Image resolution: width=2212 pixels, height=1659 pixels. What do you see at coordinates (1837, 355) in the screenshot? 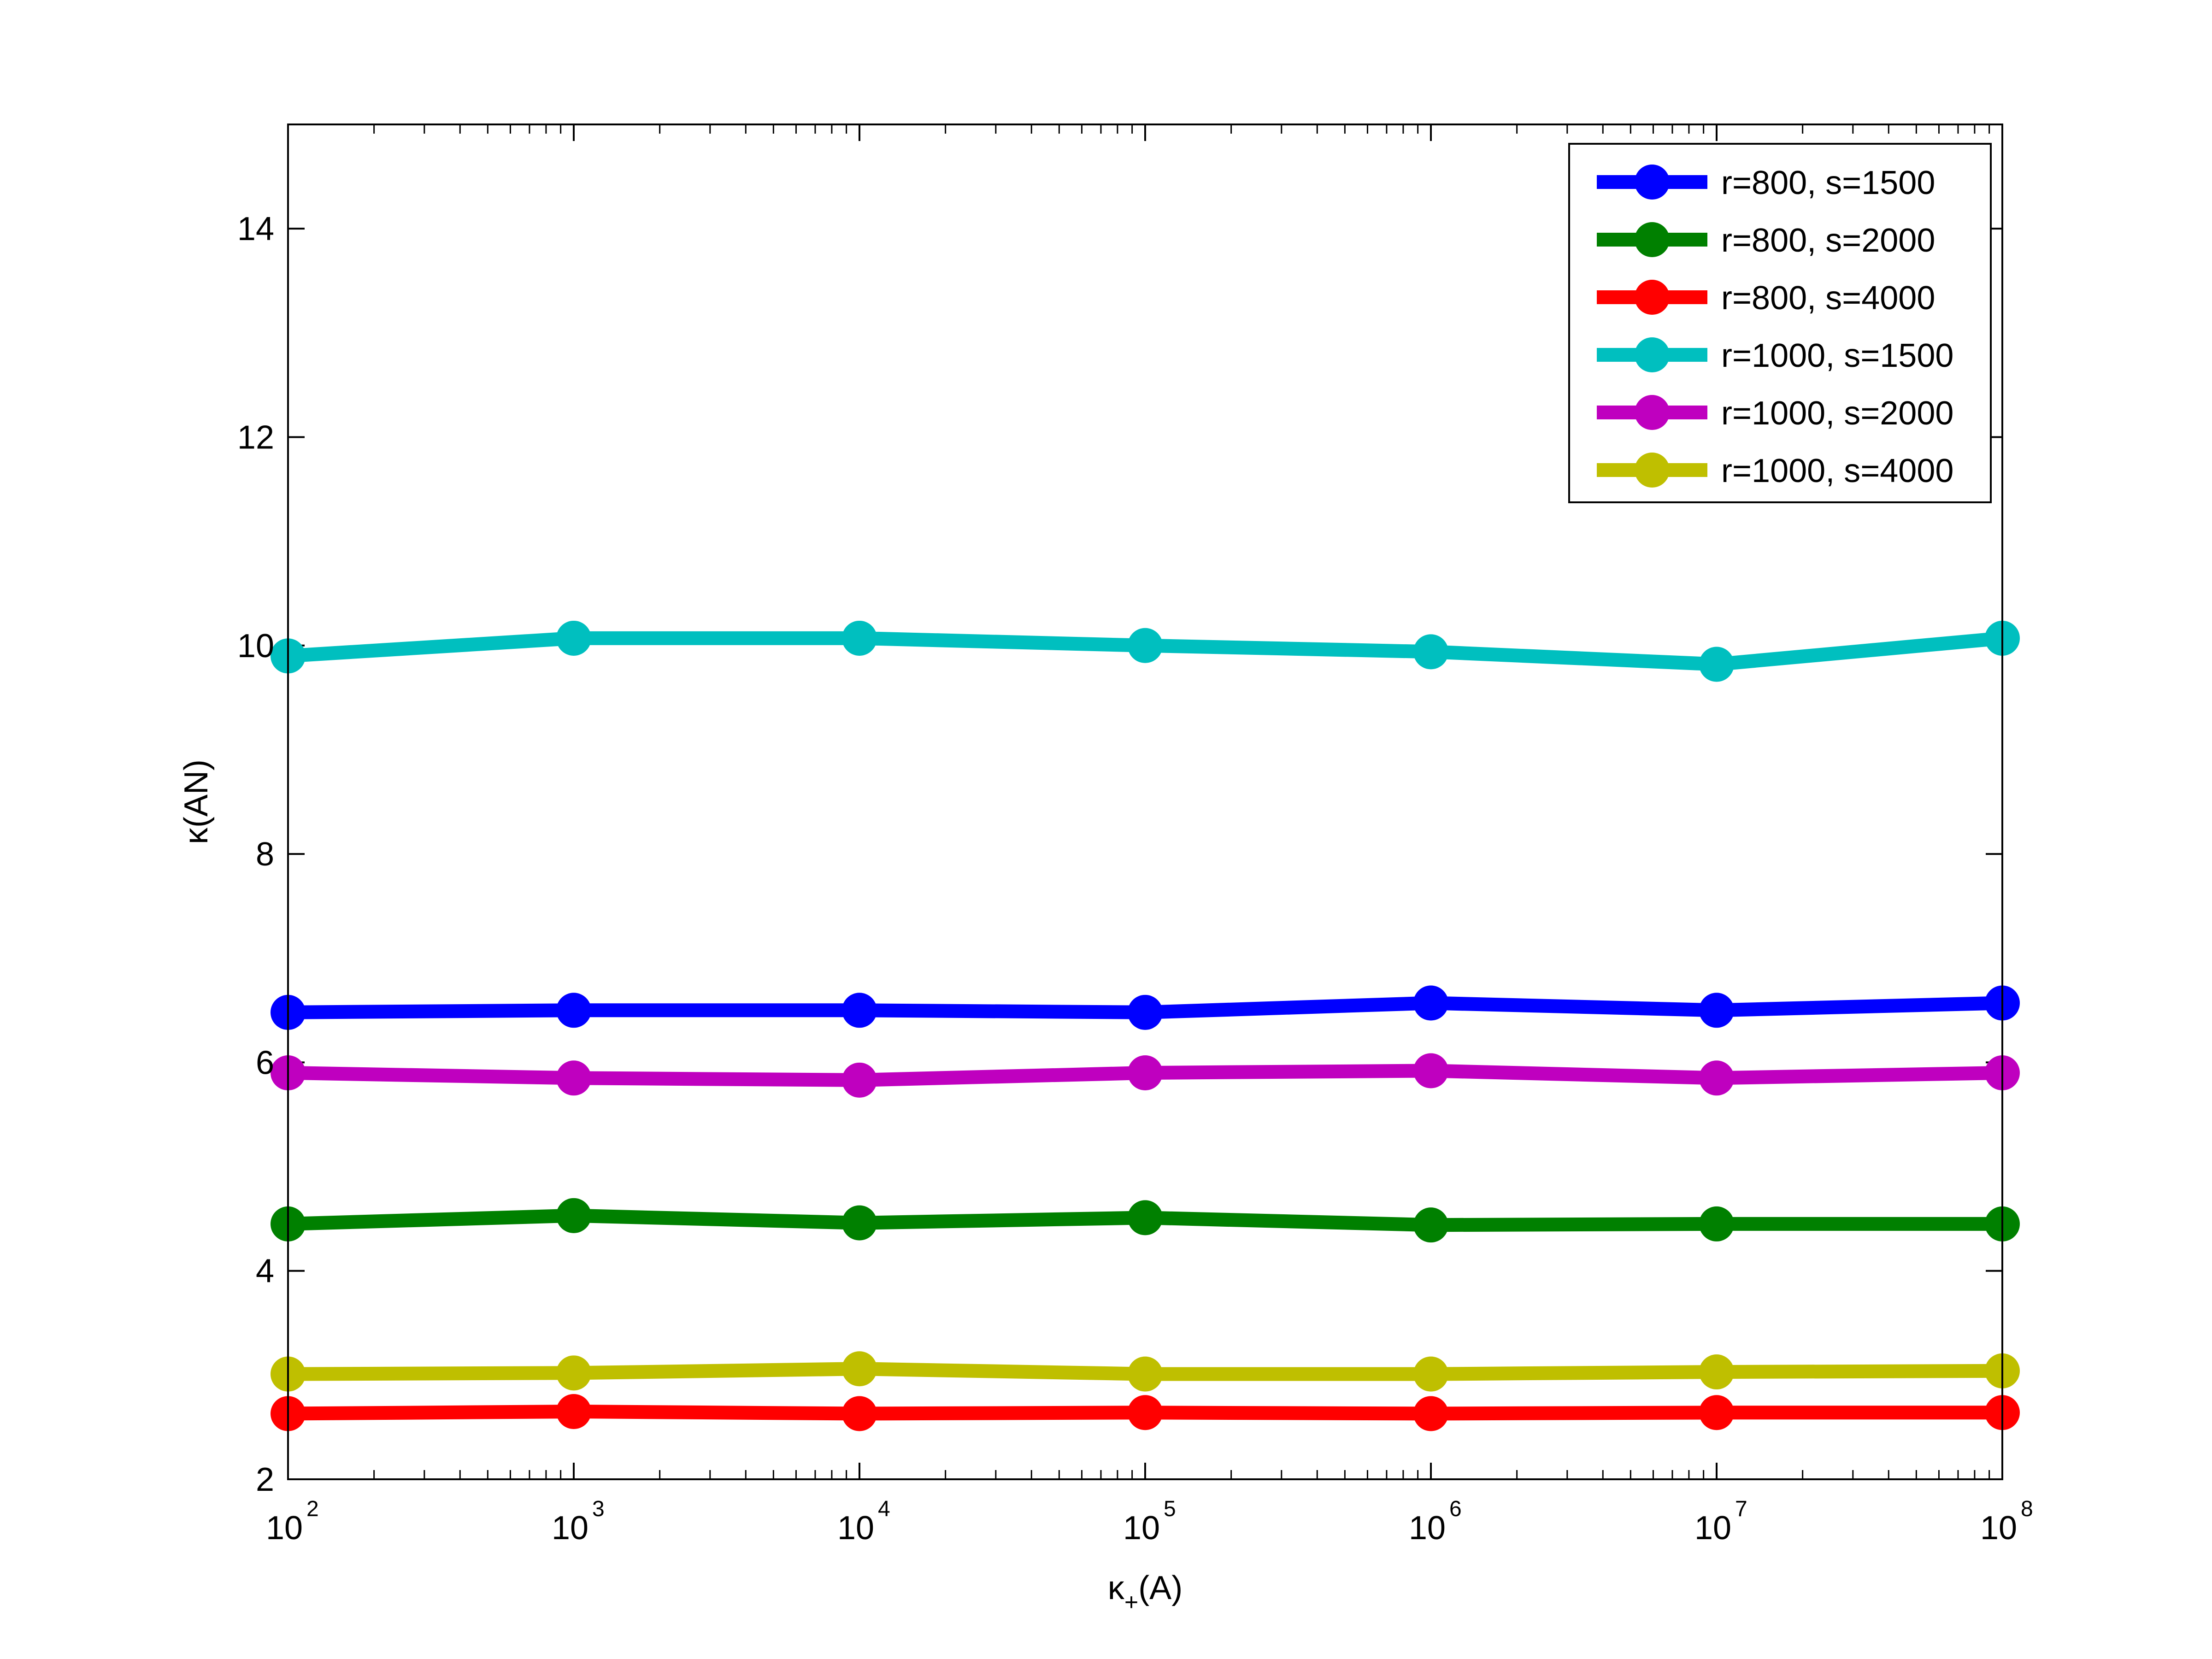
I see `legend-label: r=1000, s=1500` at bounding box center [1837, 355].